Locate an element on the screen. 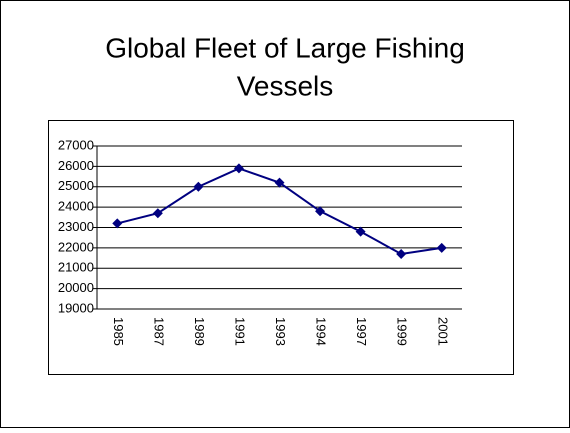 The width and height of the screenshot is (570, 433). y-tick-label: 20000 is located at coordinates (76, 287).